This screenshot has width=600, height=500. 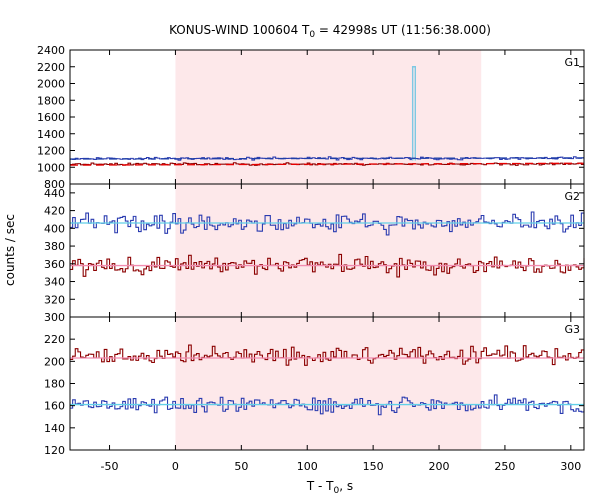 What do you see at coordinates (110, 466) in the screenshot?
I see `x-tick-label: -50` at bounding box center [110, 466].